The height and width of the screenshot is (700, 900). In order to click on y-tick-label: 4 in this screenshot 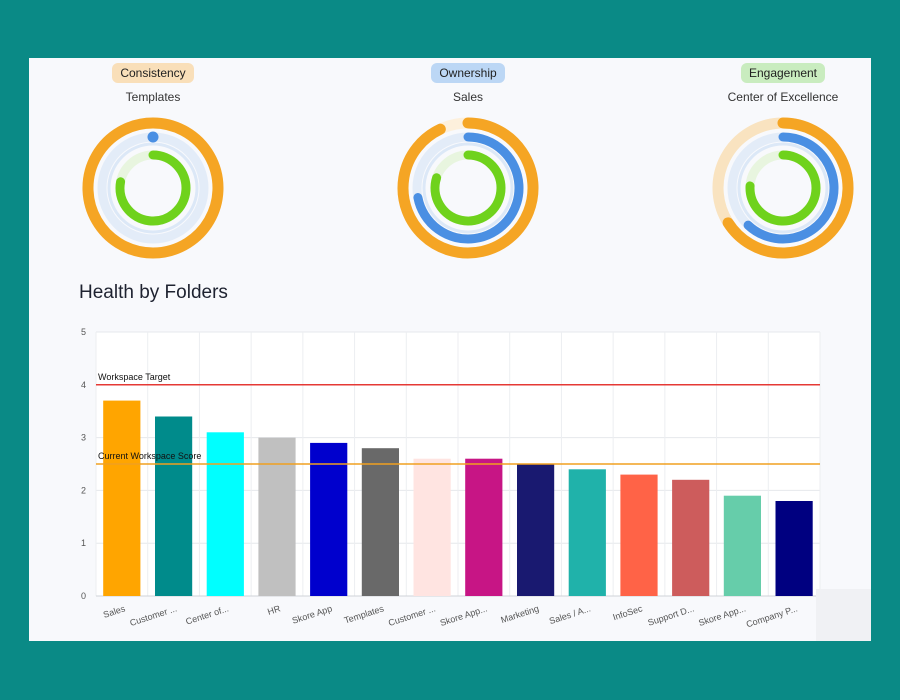, I will do `click(83, 385)`.